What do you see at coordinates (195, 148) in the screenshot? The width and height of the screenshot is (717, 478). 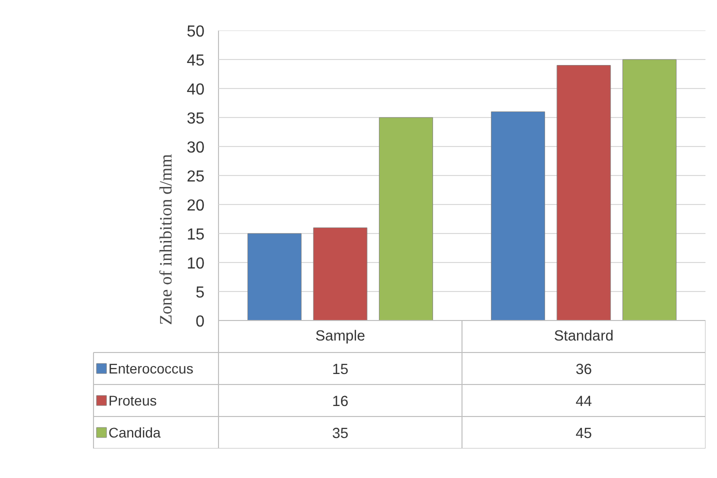 I see `y-tick-label: 30` at bounding box center [195, 148].